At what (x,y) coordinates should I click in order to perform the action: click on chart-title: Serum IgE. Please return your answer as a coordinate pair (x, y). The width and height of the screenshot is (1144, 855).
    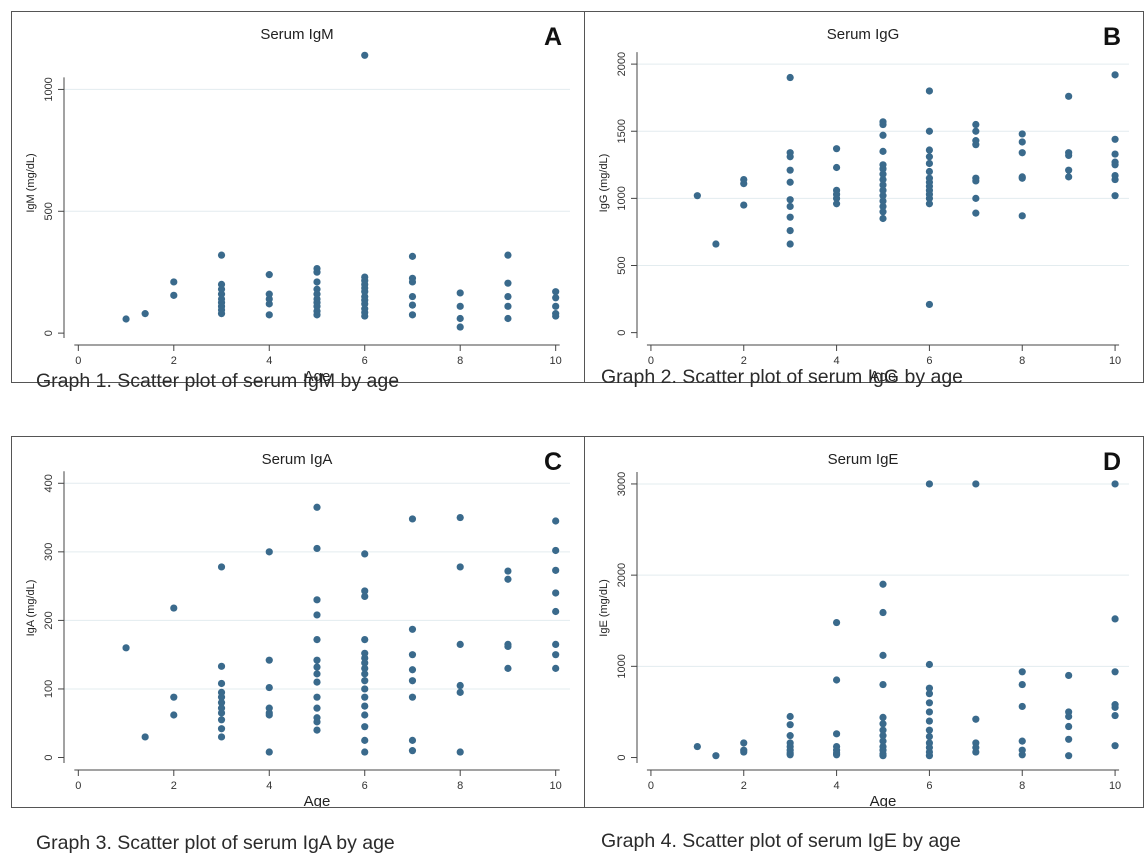
    Looking at the image, I should click on (863, 459).